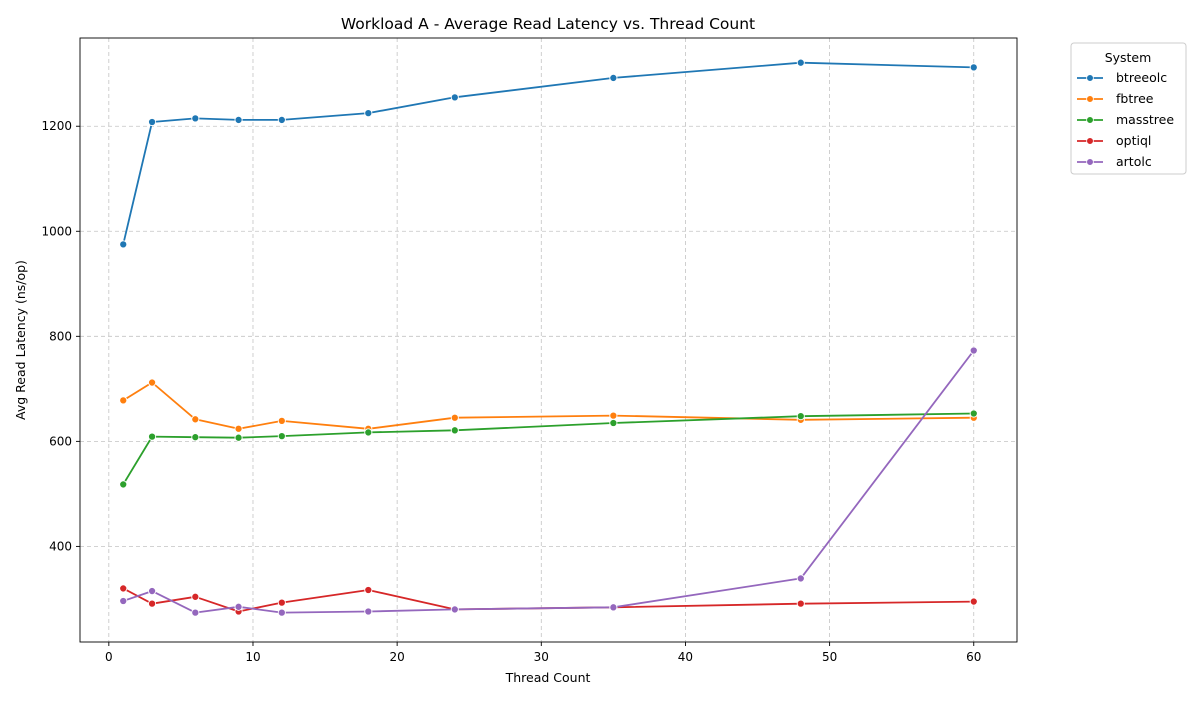  I want to click on legend-label: fbtree, so click(1135, 98).